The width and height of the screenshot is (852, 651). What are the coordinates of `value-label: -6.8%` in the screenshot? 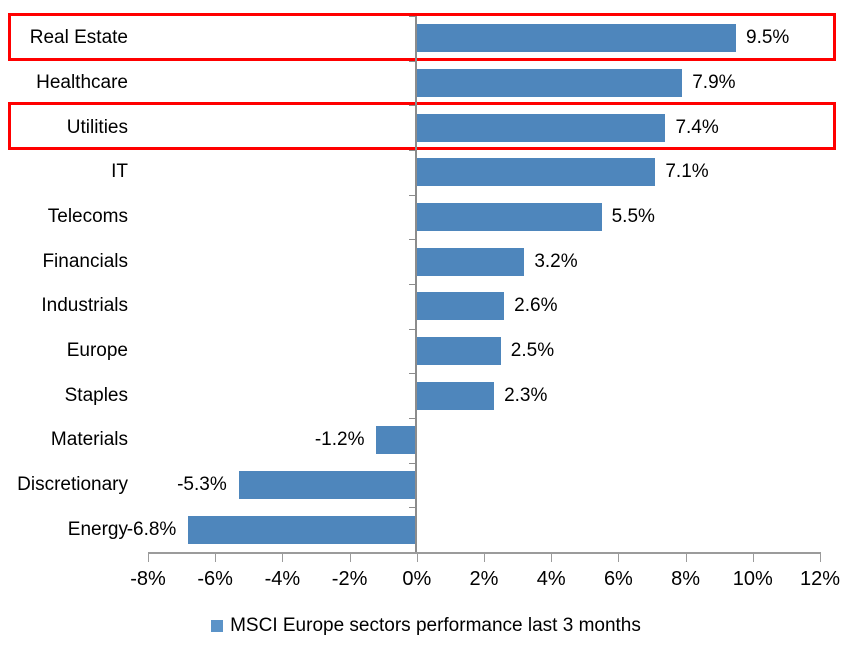 It's located at (151, 529).